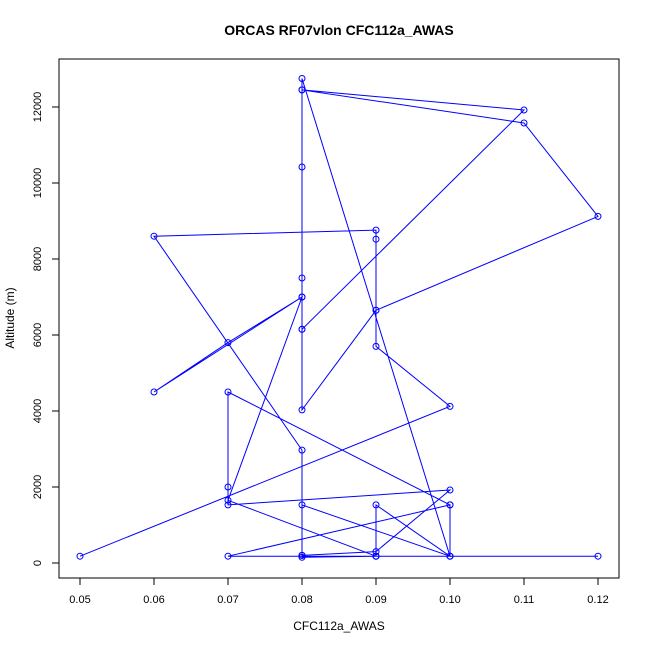  I want to click on x-tick-label: 0.08, so click(301, 600).